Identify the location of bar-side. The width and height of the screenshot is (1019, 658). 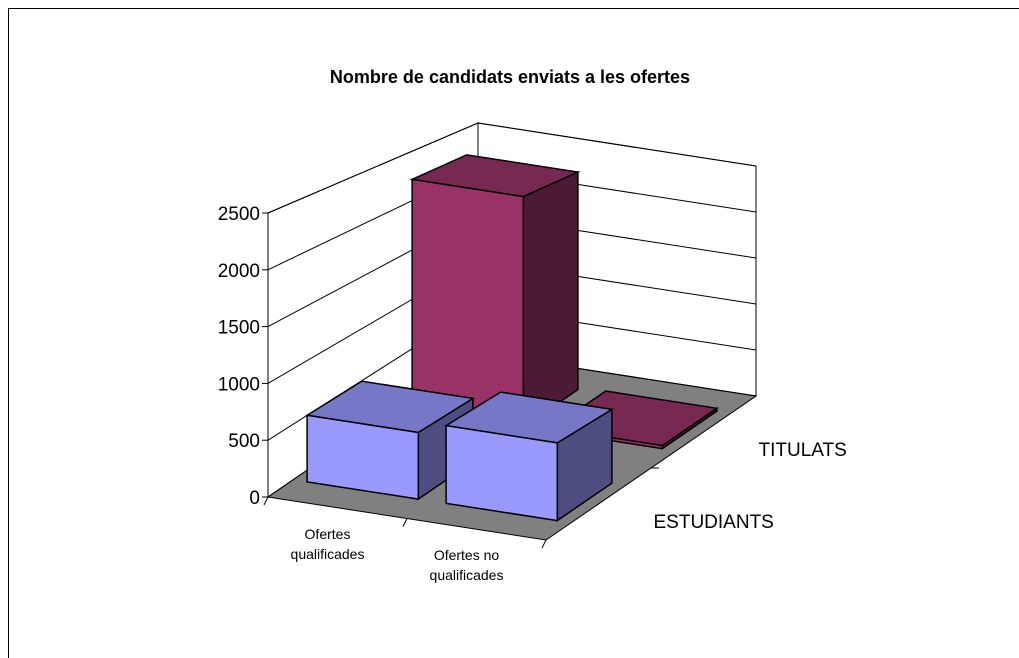
(550, 299).